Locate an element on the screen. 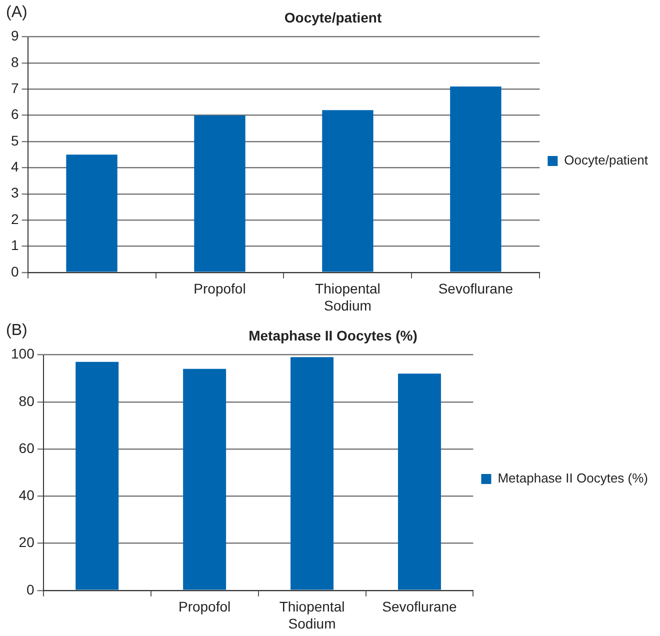 The height and width of the screenshot is (636, 660). chart-title: Metaphase II Oocytes (%) is located at coordinates (333, 335).